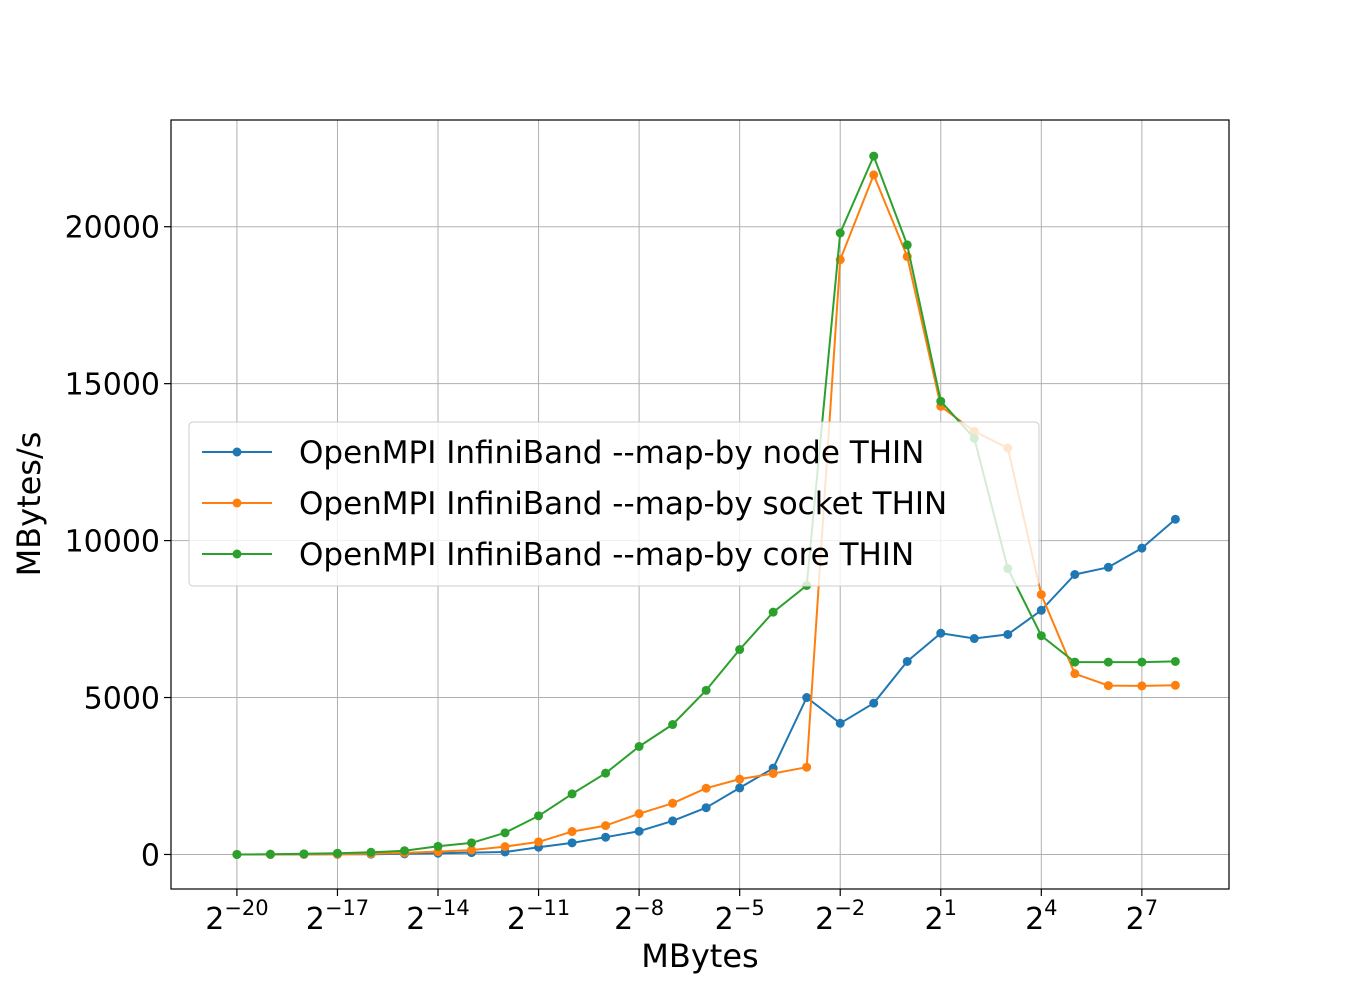 This screenshot has height=999, width=1366. What do you see at coordinates (246, 908) in the screenshot?
I see `x-tick-exponent: −20` at bounding box center [246, 908].